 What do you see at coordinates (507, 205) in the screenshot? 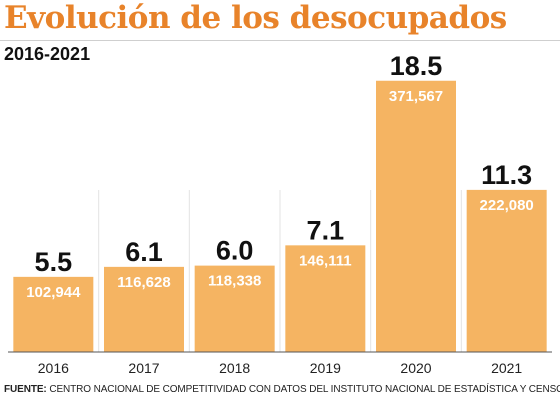
I see `value-label: 222,080` at bounding box center [507, 205].